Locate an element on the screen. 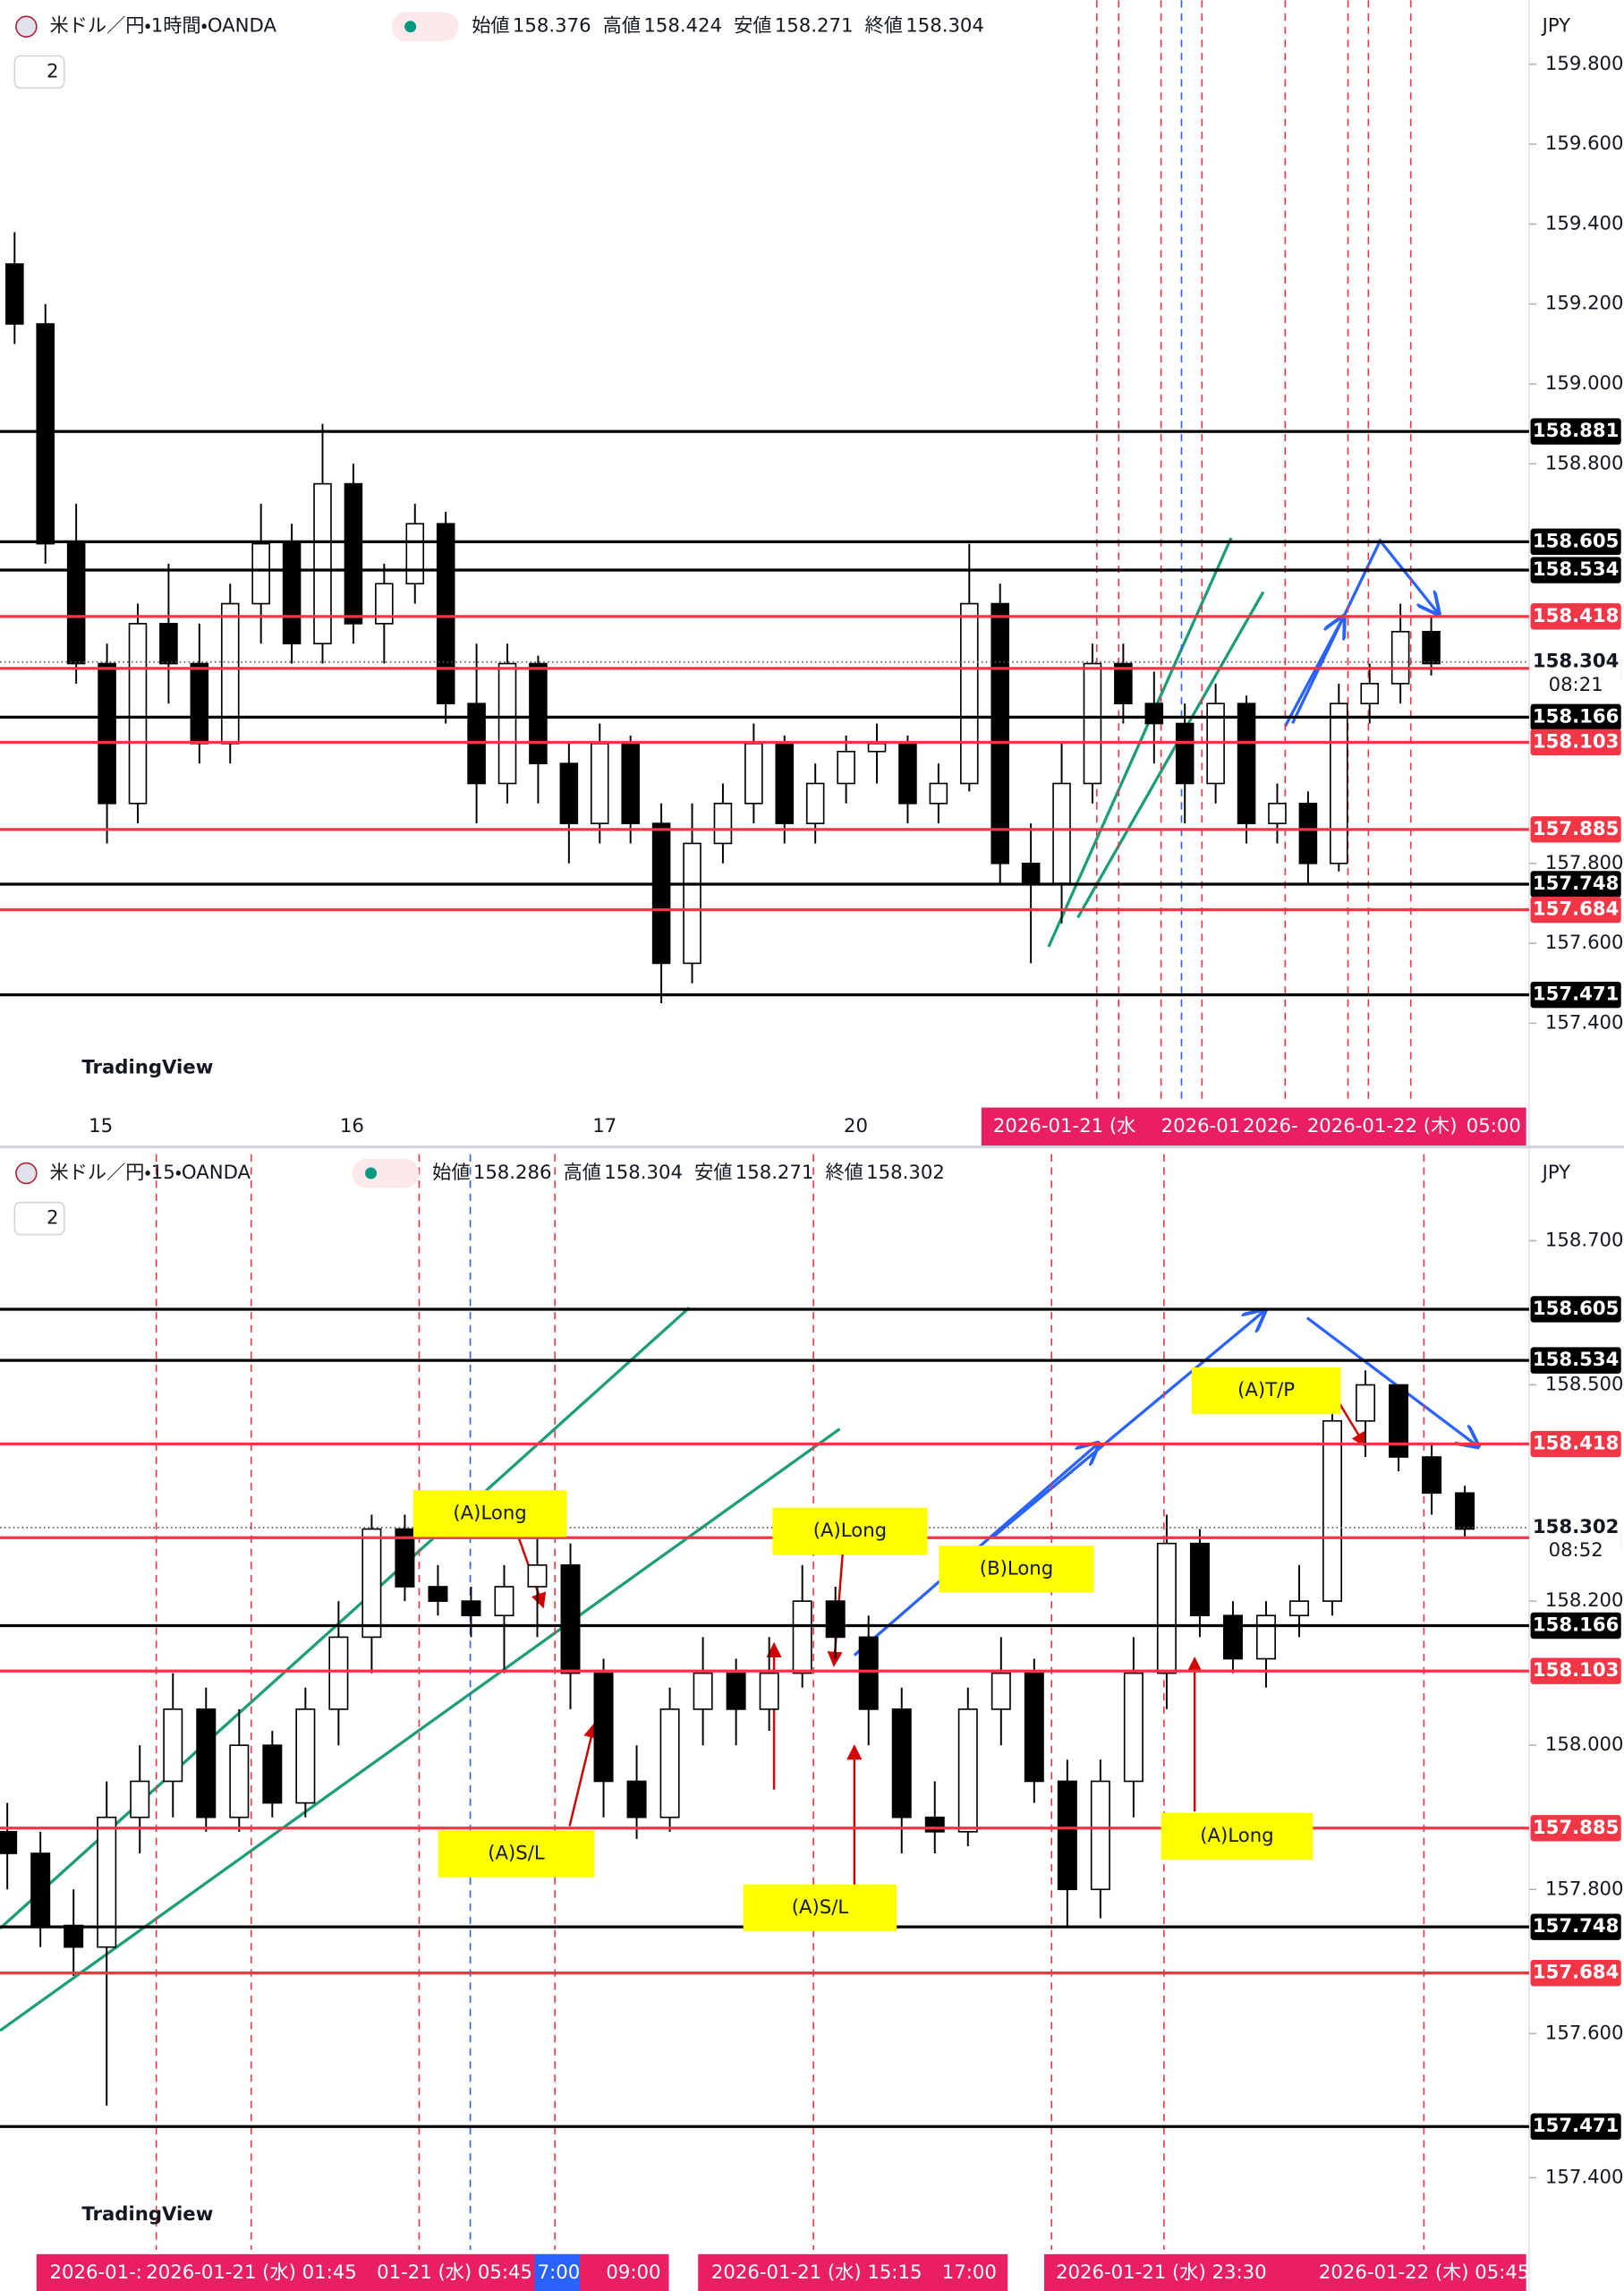 The width and height of the screenshot is (1624, 2291). time-label: 2026-01-22 (木) is located at coordinates (1382, 1126).